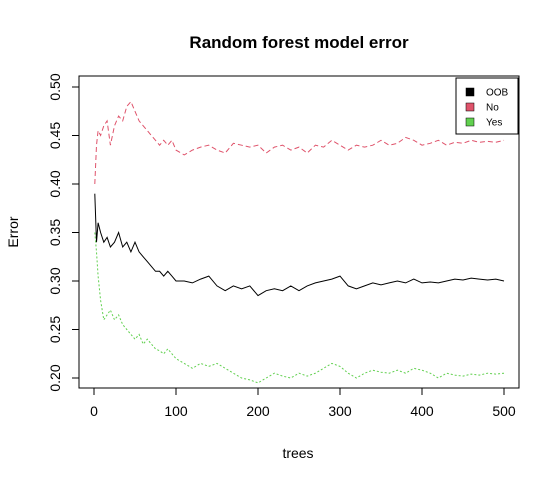  Describe the element at coordinates (55, 280) in the screenshot. I see `y-tick-label: 0.30` at that location.